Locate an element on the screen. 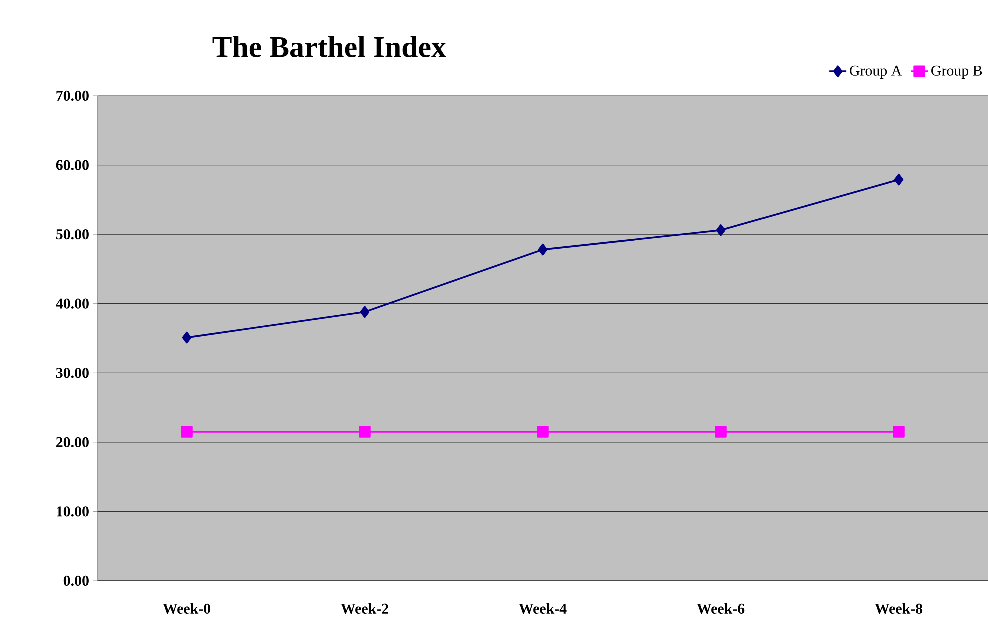  x-tick-label: Week-8 is located at coordinates (899, 608).